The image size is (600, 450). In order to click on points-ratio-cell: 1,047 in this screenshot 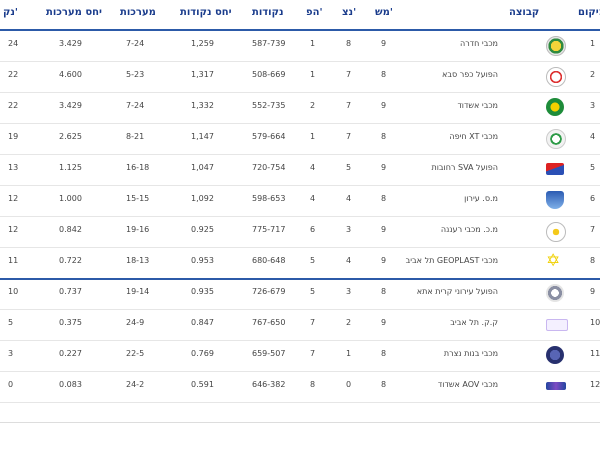, I will do `click(202, 167)`.